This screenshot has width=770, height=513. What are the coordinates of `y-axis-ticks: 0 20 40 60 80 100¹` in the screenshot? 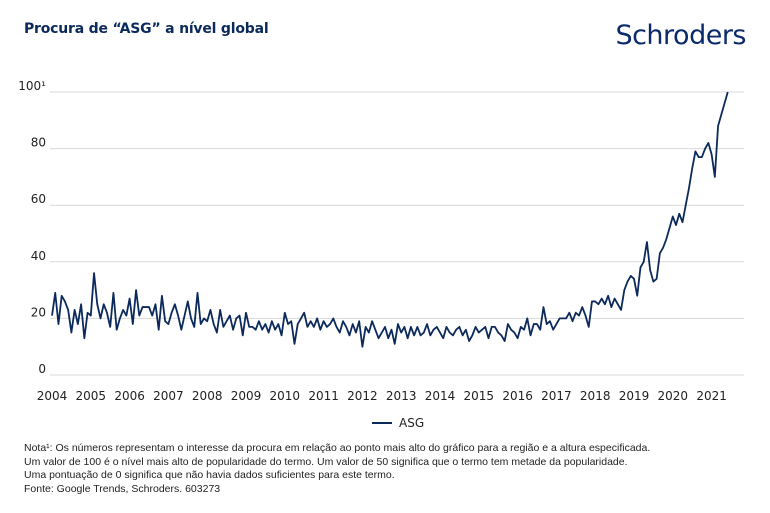 It's located at (32, 227).